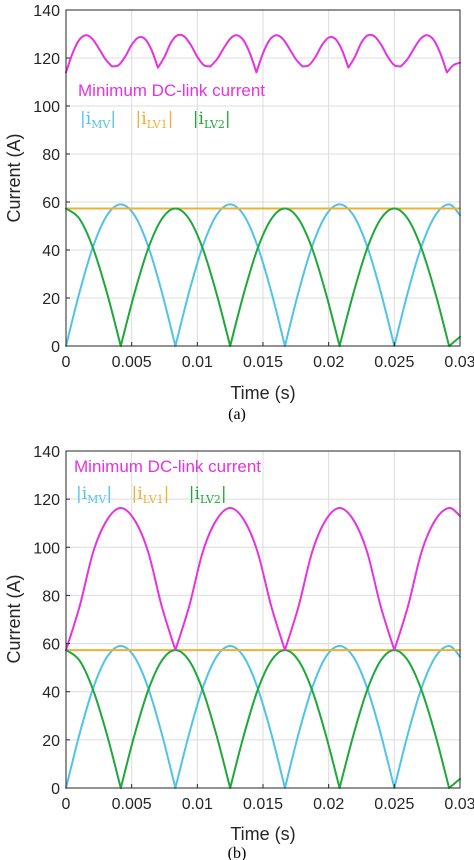 The width and height of the screenshot is (474, 860). Describe the element at coordinates (394, 804) in the screenshot. I see `x-tick-label-b-5: 0.025` at that location.